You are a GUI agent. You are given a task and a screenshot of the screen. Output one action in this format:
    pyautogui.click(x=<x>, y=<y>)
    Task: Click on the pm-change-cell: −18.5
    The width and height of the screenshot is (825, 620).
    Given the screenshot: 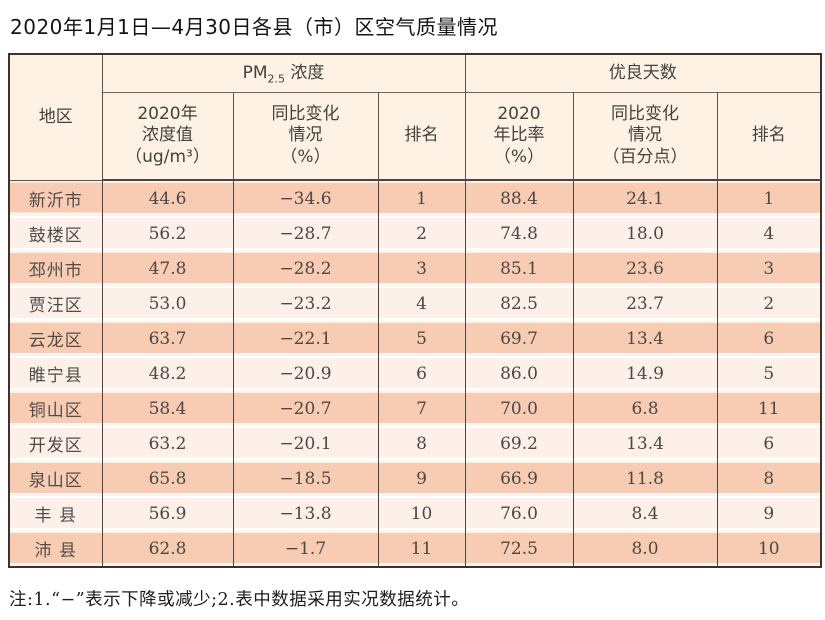 What is the action you would take?
    pyautogui.click(x=305, y=478)
    